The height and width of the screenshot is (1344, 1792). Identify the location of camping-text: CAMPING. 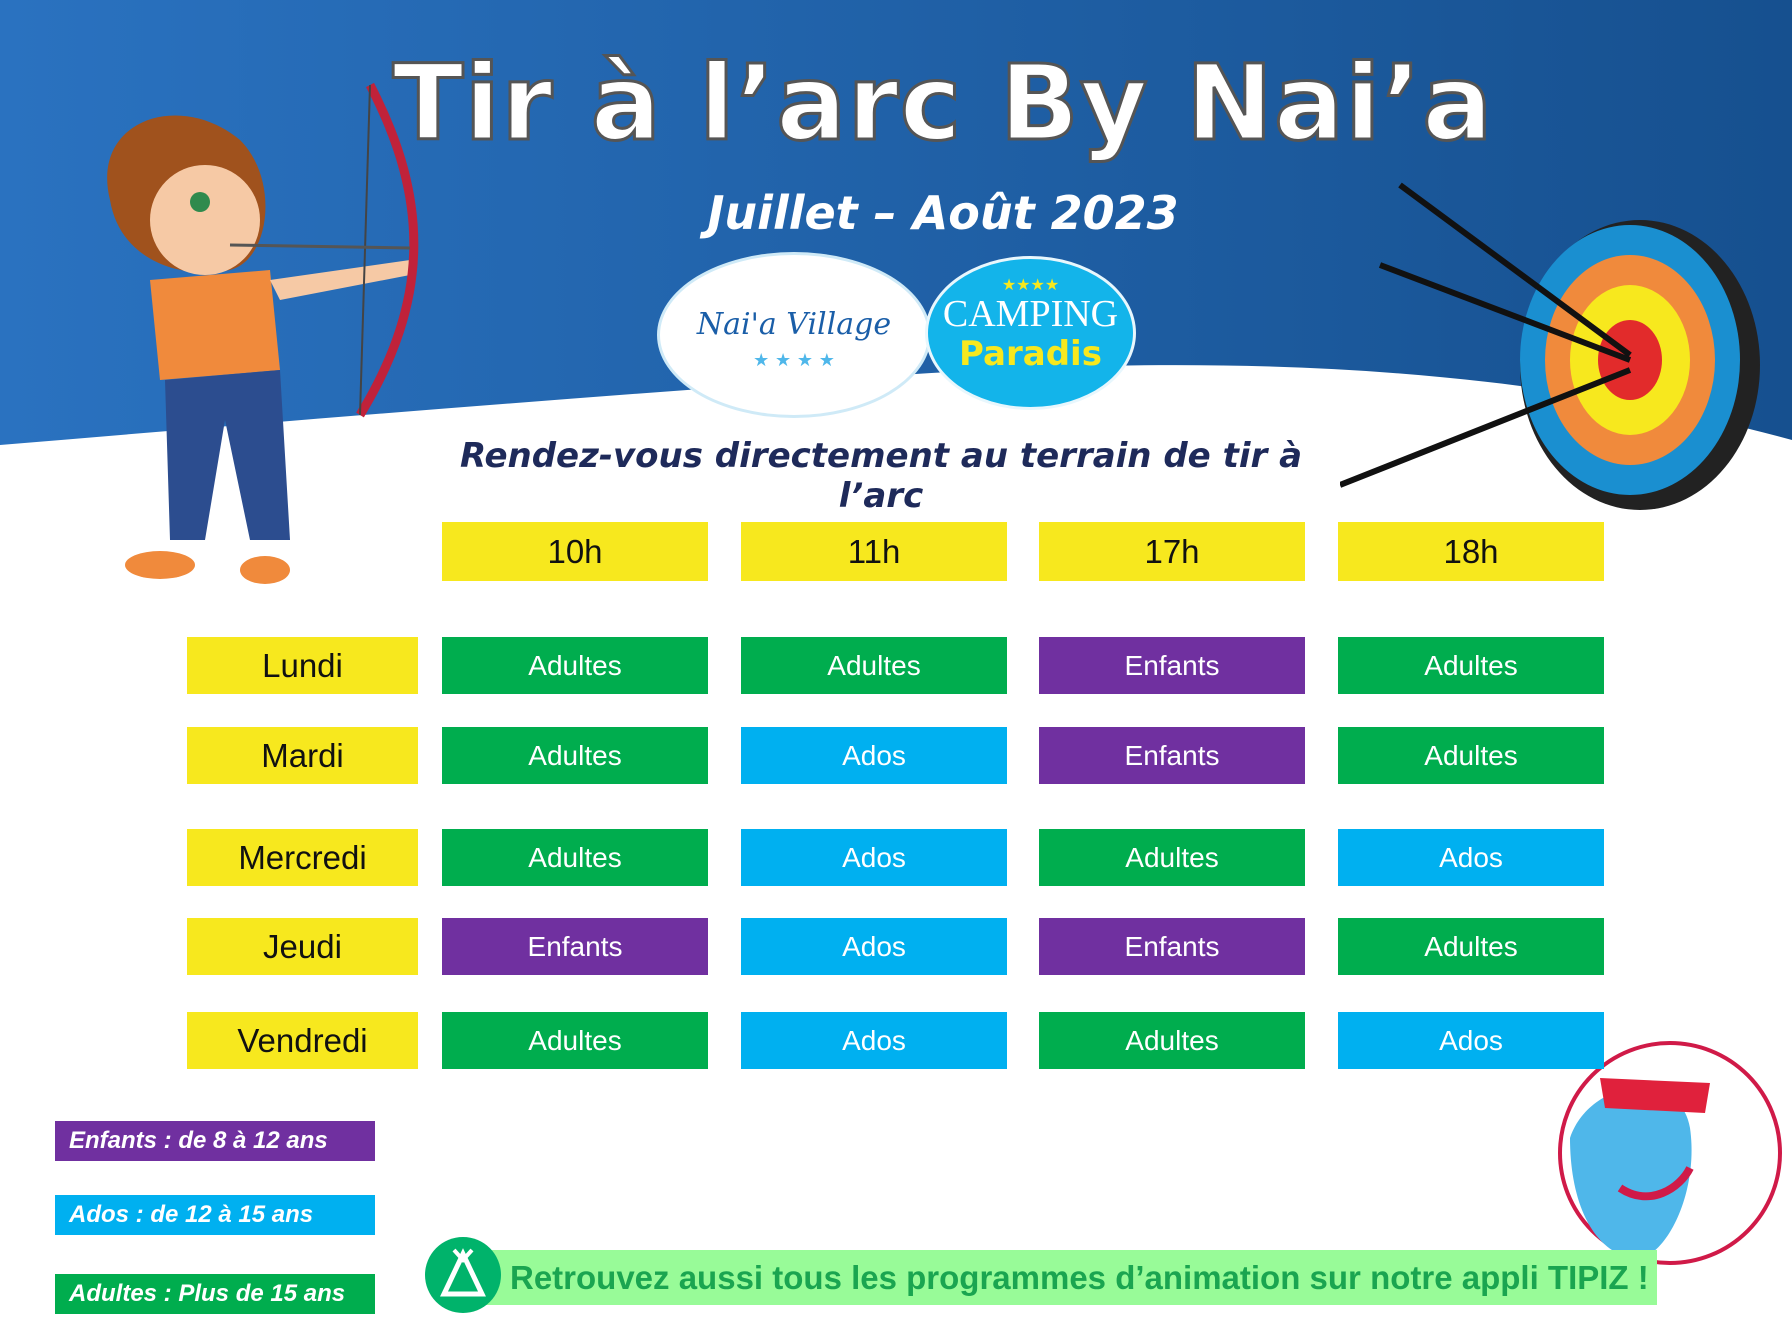
(1030, 314).